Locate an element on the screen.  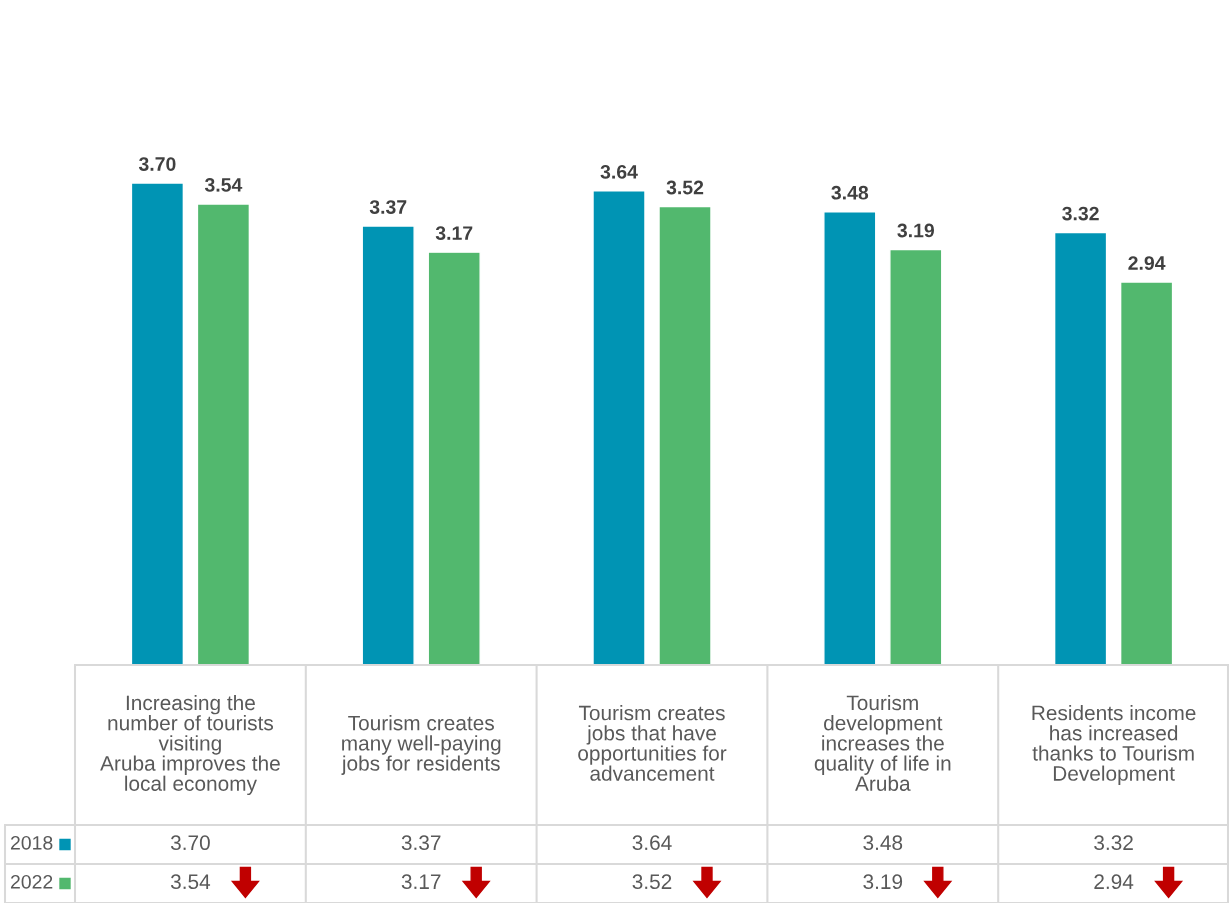
data-label: 3.64 is located at coordinates (652, 843).